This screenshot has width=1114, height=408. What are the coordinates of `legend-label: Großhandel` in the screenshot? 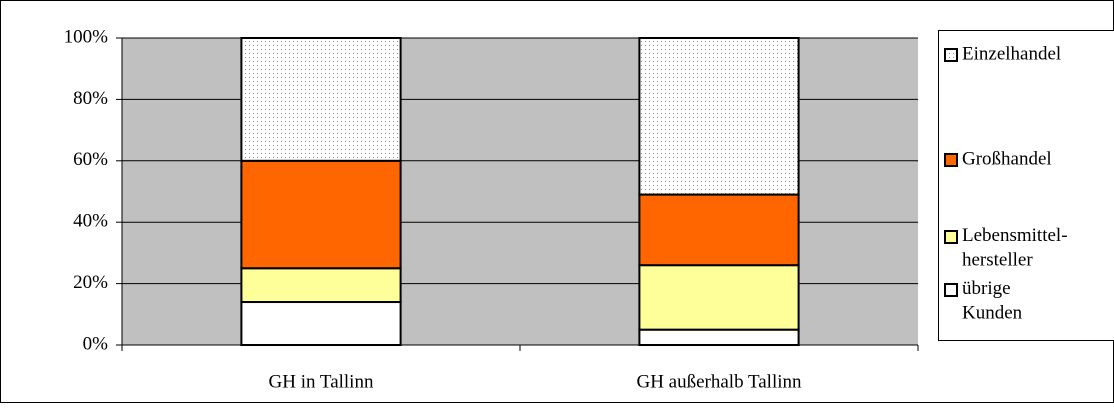 It's located at (1007, 158).